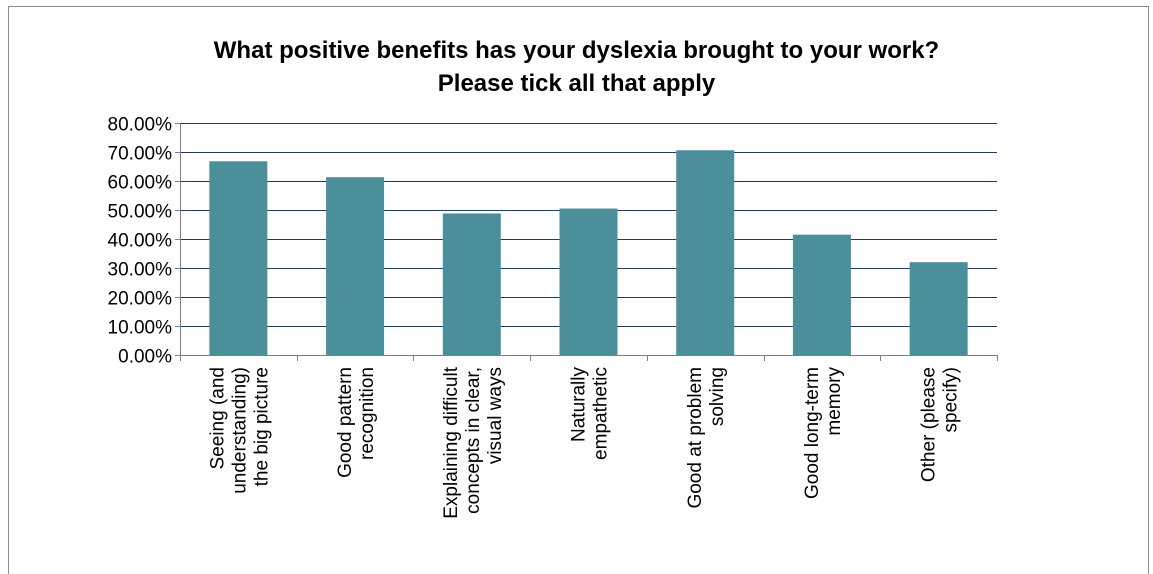  What do you see at coordinates (140, 183) in the screenshot?
I see `y-tick-label: 60.00%` at bounding box center [140, 183].